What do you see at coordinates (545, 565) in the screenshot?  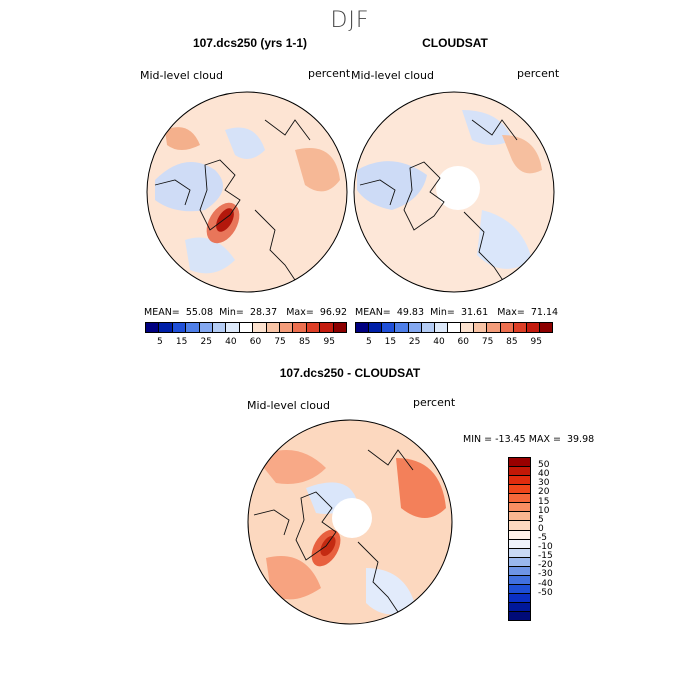 I see `colorbar-tick-label: -20` at bounding box center [545, 565].